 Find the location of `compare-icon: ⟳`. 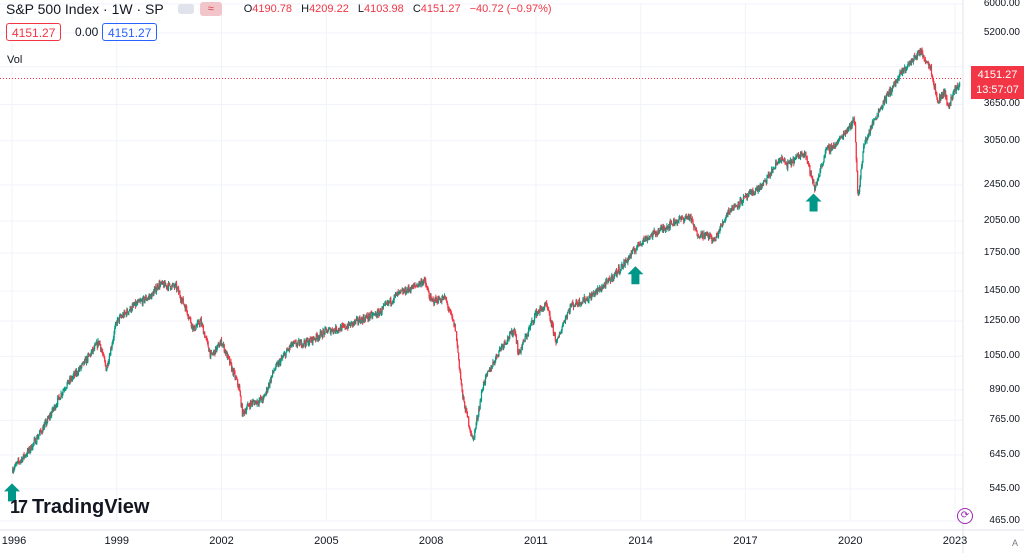

compare-icon: ⟳ is located at coordinates (965, 516).